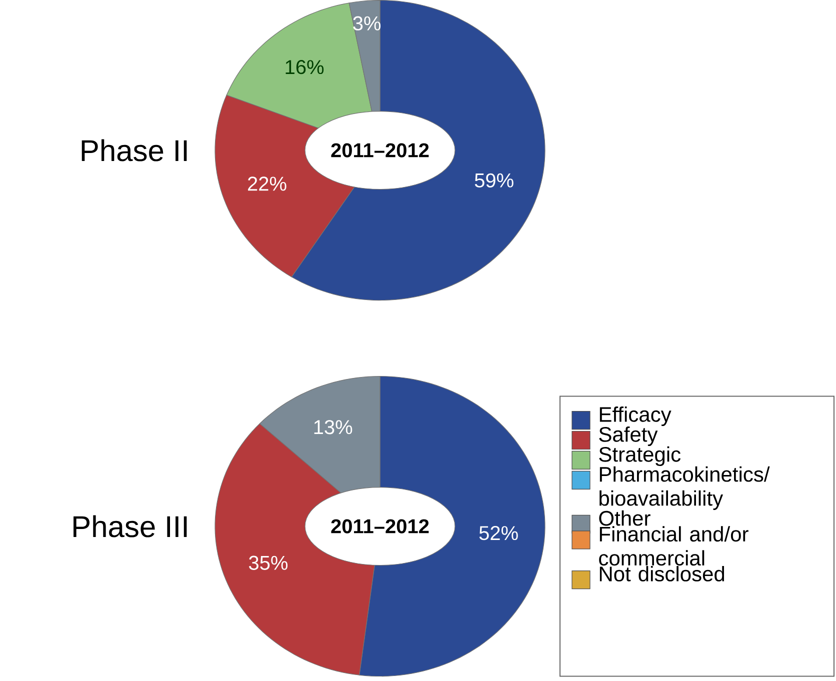 The width and height of the screenshot is (836, 681). I want to click on text: Phase II, so click(134, 150).